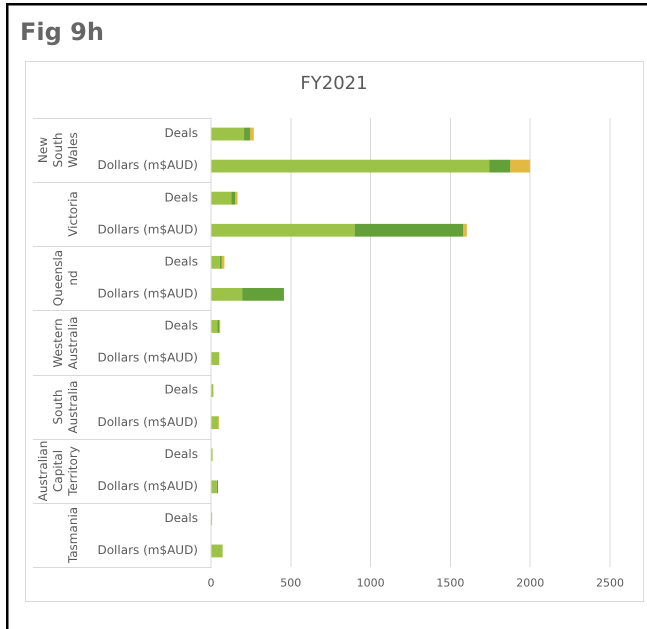 The image size is (647, 629). What do you see at coordinates (65, 279) in the screenshot?
I see `text: Queensland` at bounding box center [65, 279].